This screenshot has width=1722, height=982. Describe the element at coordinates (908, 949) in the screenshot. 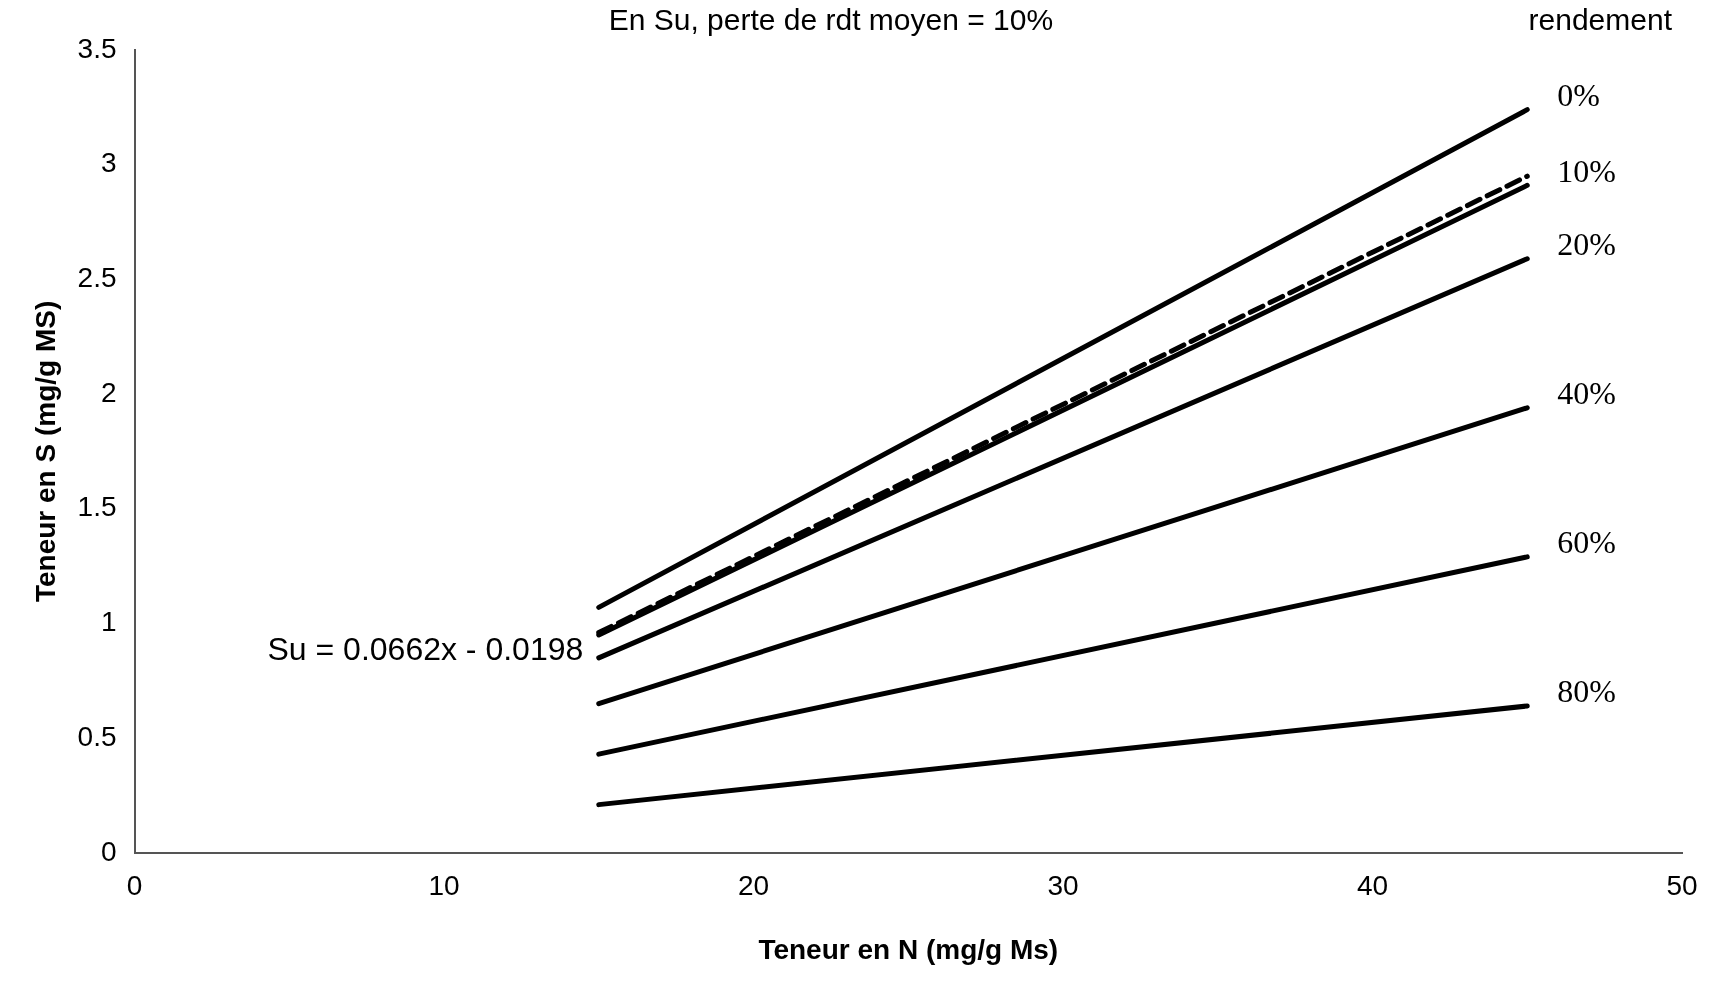

I see `x-axis-title: Teneur en N (mg/g Ms)` at that location.